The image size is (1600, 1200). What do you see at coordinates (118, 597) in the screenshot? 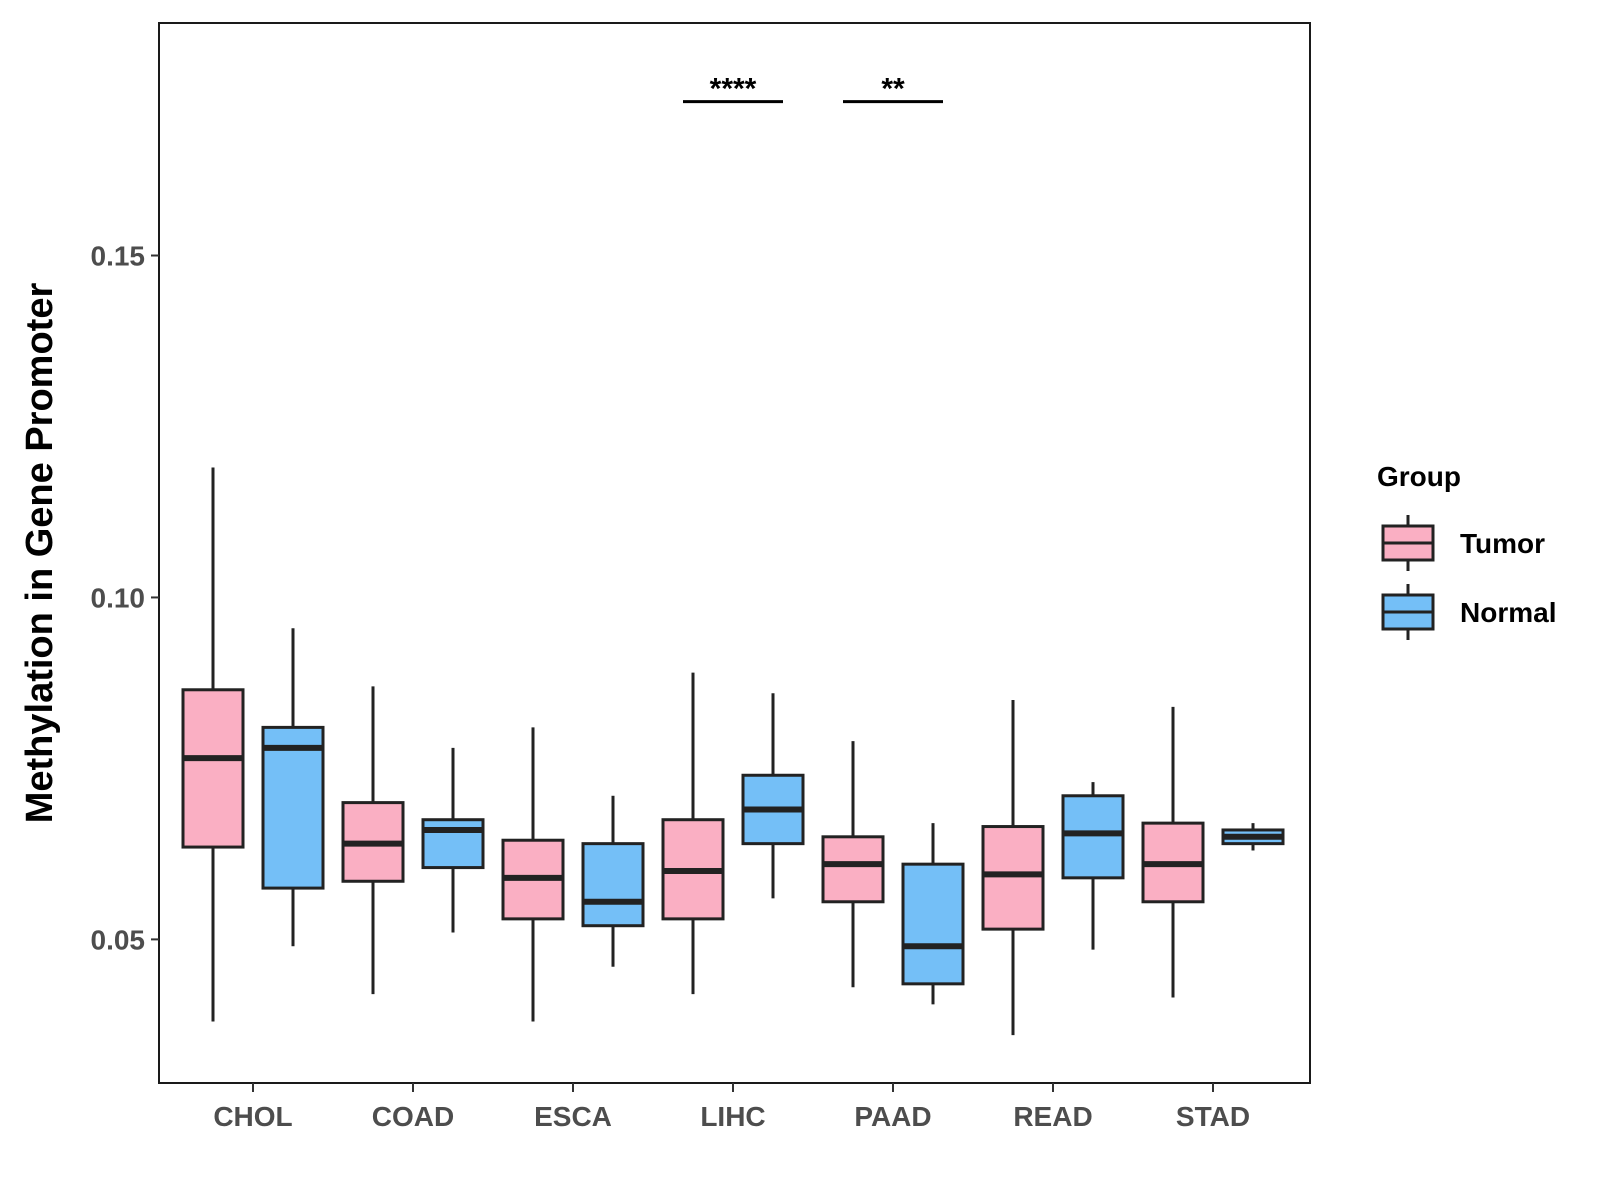
I see `y-tick-label: 0.10` at bounding box center [118, 597].